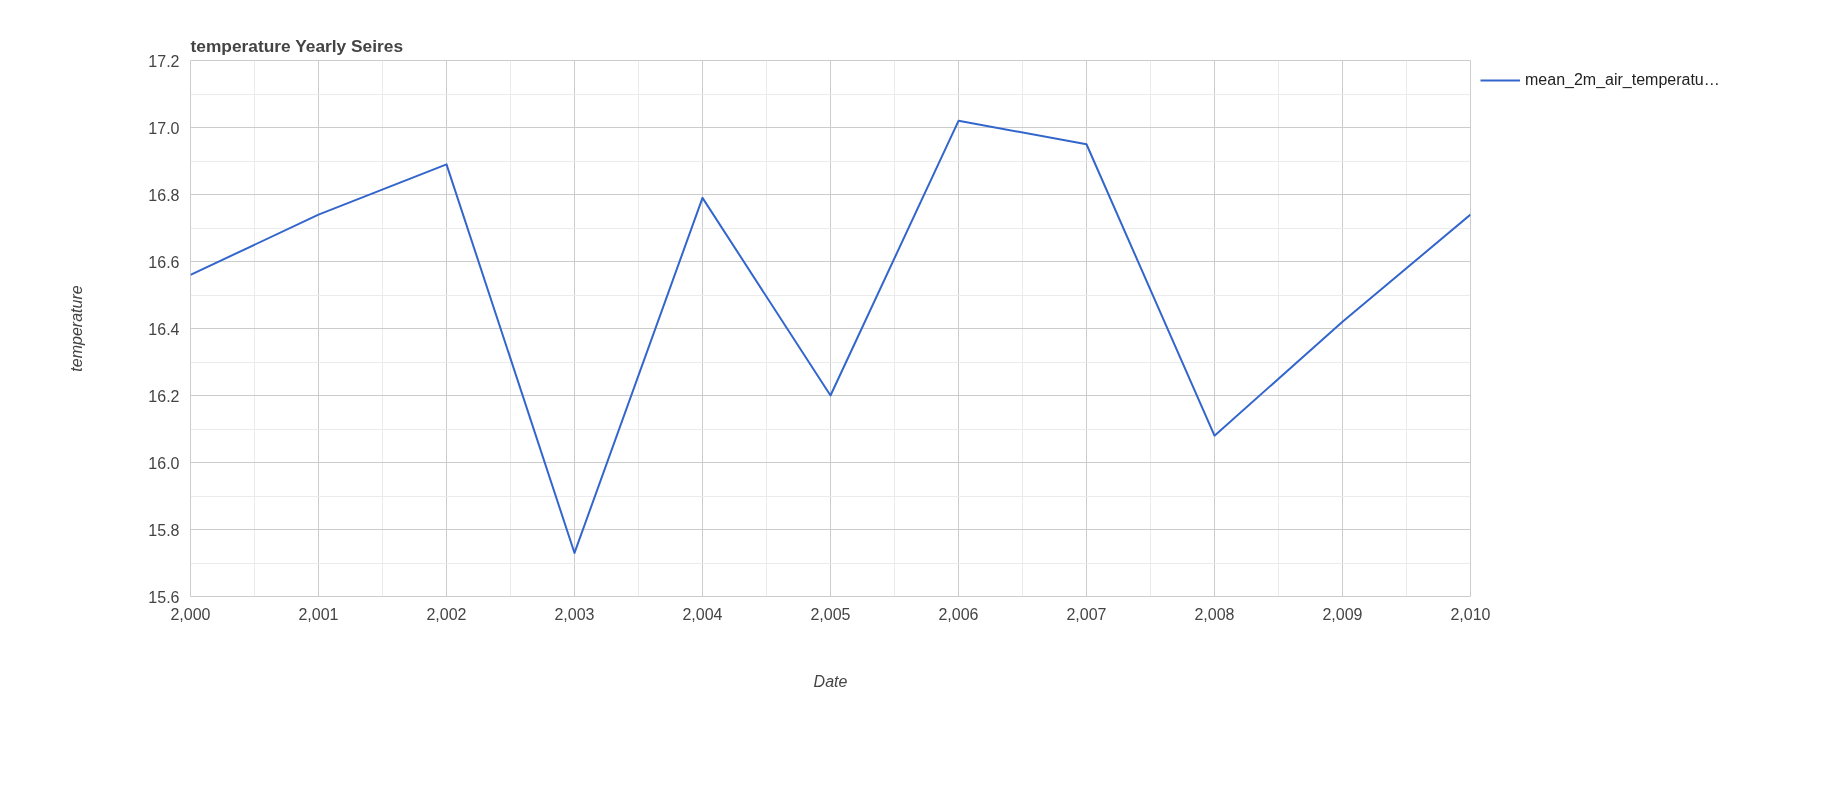  Describe the element at coordinates (830, 681) in the screenshot. I see `x-axis-title: Date` at that location.